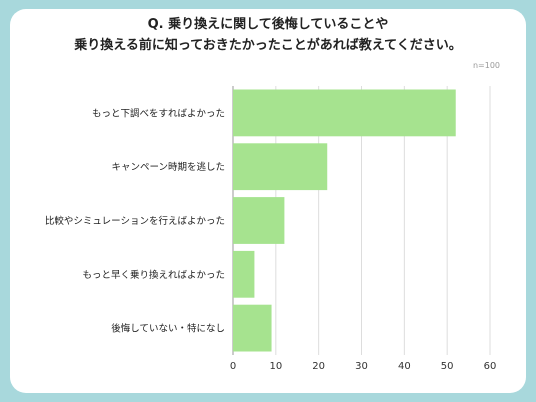 Image resolution: width=536 pixels, height=402 pixels. Describe the element at coordinates (275, 366) in the screenshot. I see `x-tick-label: 10` at that location.